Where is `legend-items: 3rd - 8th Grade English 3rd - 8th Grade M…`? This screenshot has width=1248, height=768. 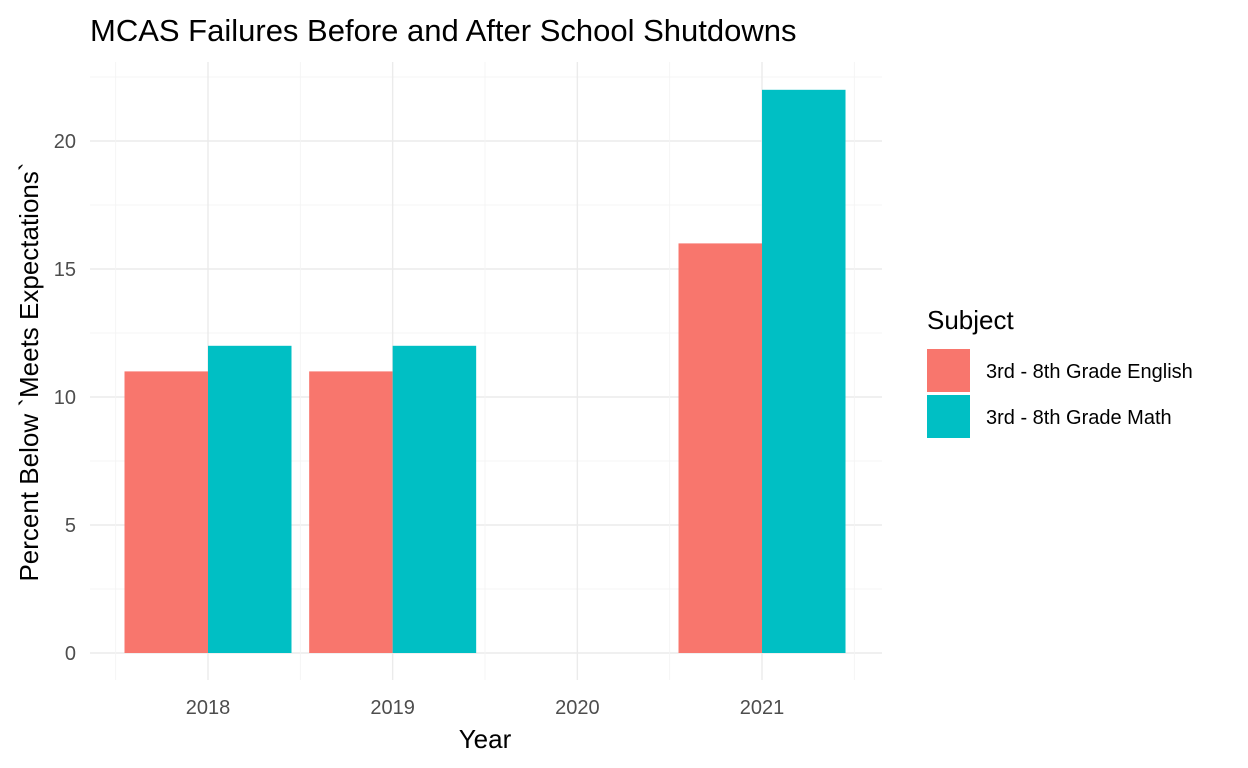
legend-items: 3rd - 8th Grade English 3rd - 8th Grade M… is located at coordinates (1060, 393).